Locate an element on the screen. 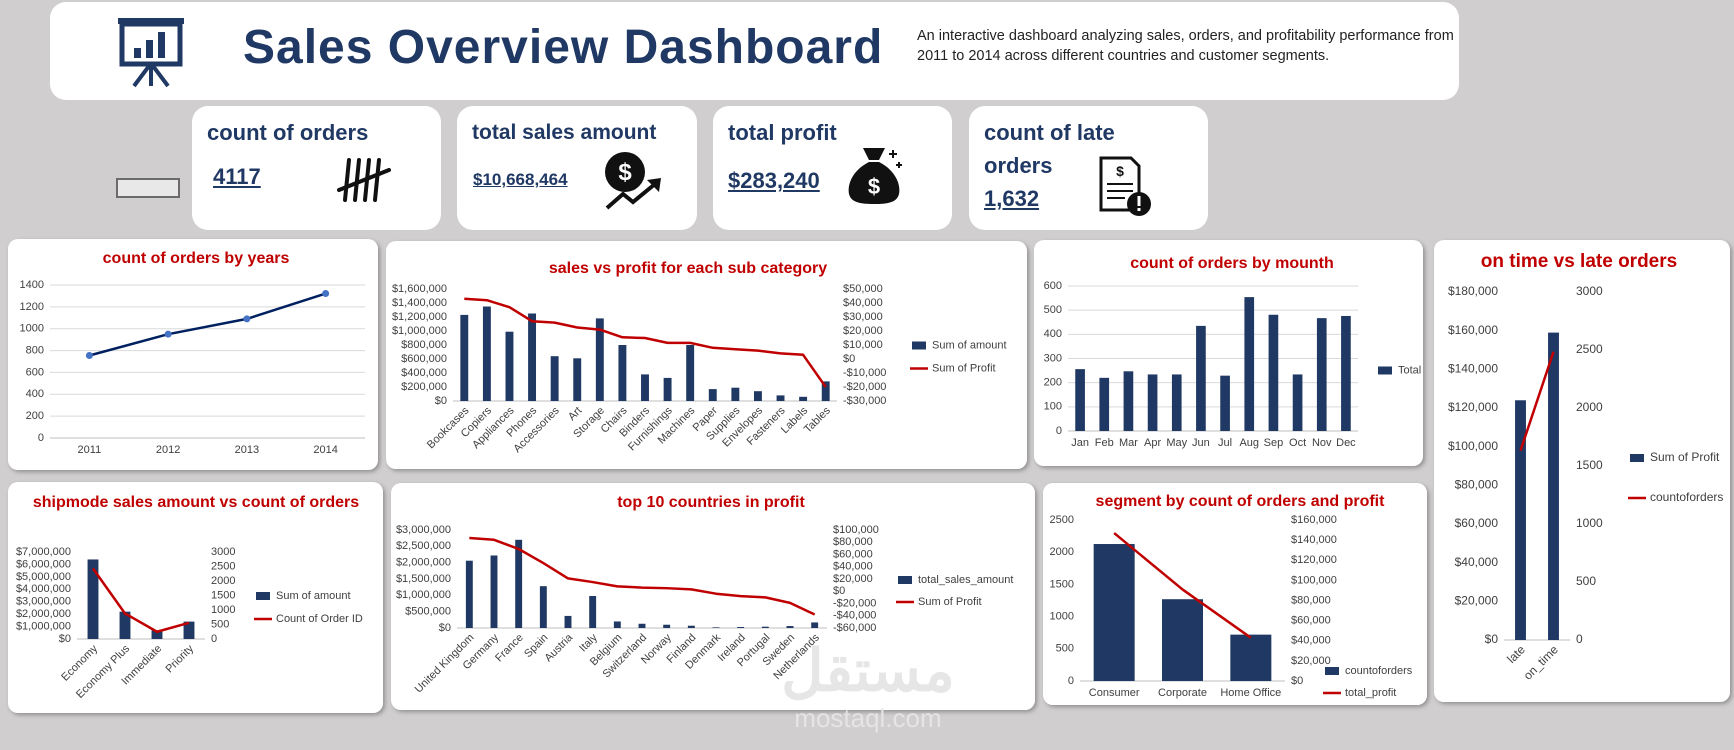  y2-tick-label: -$10,000 is located at coordinates (864, 373).